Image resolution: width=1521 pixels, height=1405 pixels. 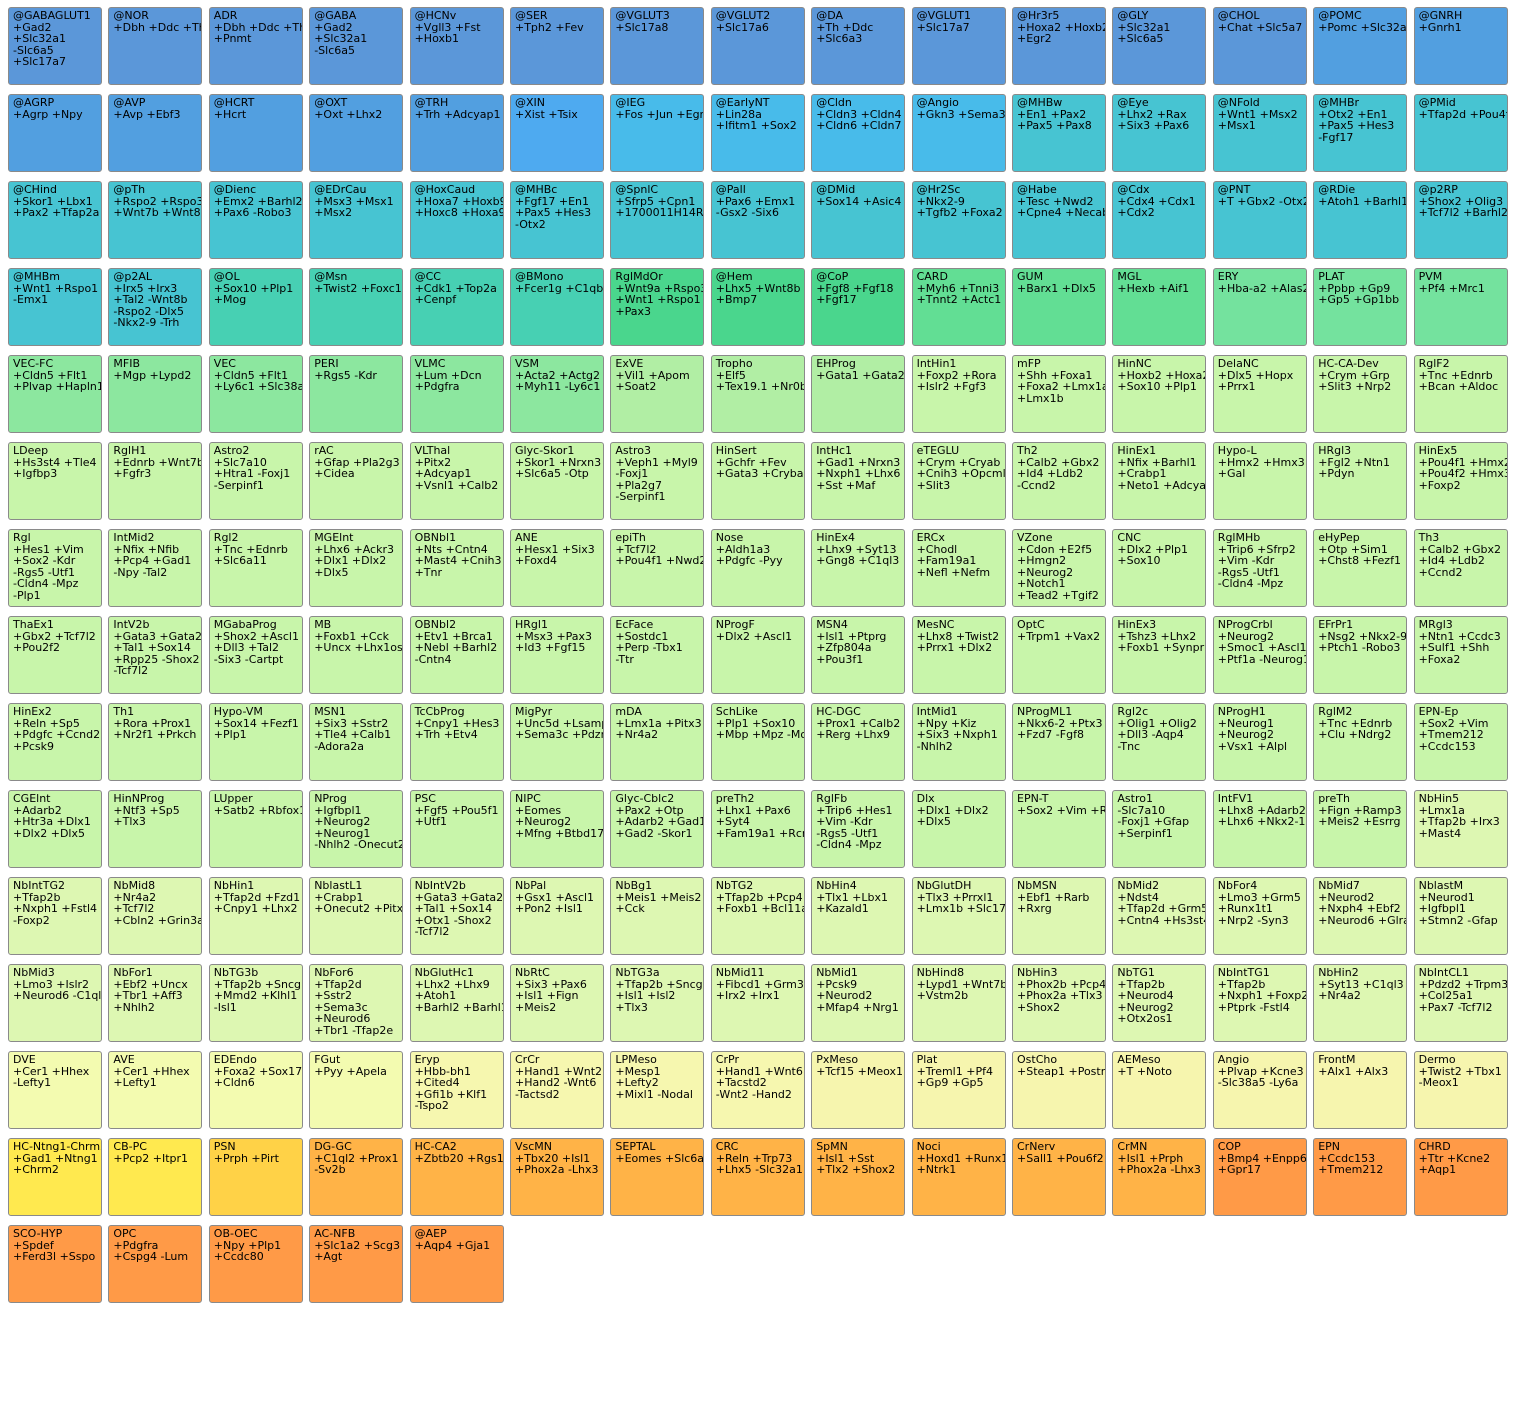 What do you see at coordinates (155, 133) in the screenshot?
I see `cell-type-tile: @AVP +Avp +Ebf3` at bounding box center [155, 133].